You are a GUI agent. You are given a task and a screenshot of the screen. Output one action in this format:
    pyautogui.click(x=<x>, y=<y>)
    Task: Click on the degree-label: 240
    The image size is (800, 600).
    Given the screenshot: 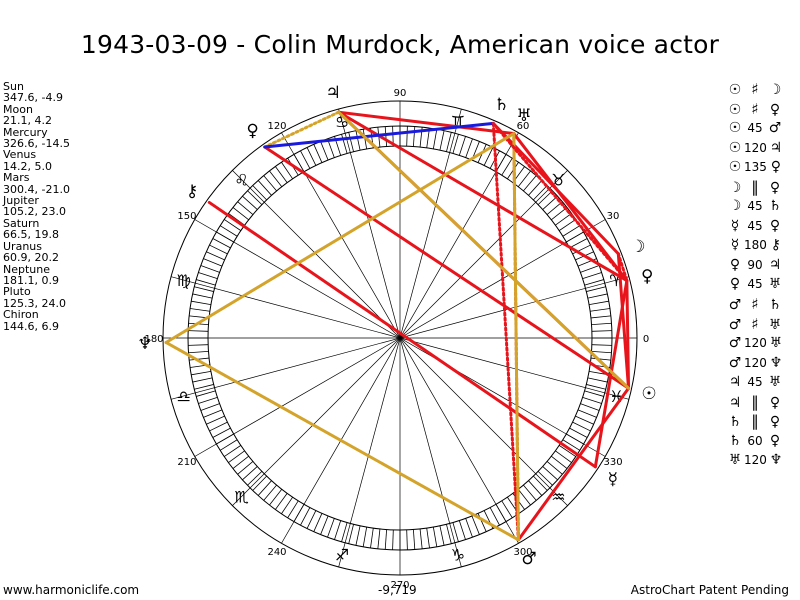 What is the action you would take?
    pyautogui.click(x=276, y=552)
    